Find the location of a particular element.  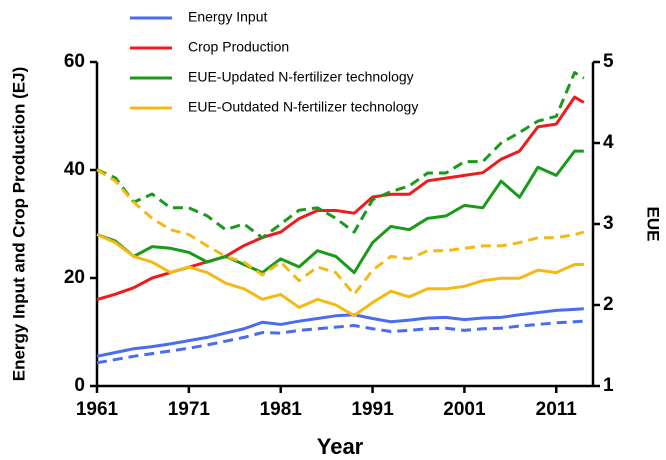

y2-tick-label: 3 is located at coordinates (608, 223).